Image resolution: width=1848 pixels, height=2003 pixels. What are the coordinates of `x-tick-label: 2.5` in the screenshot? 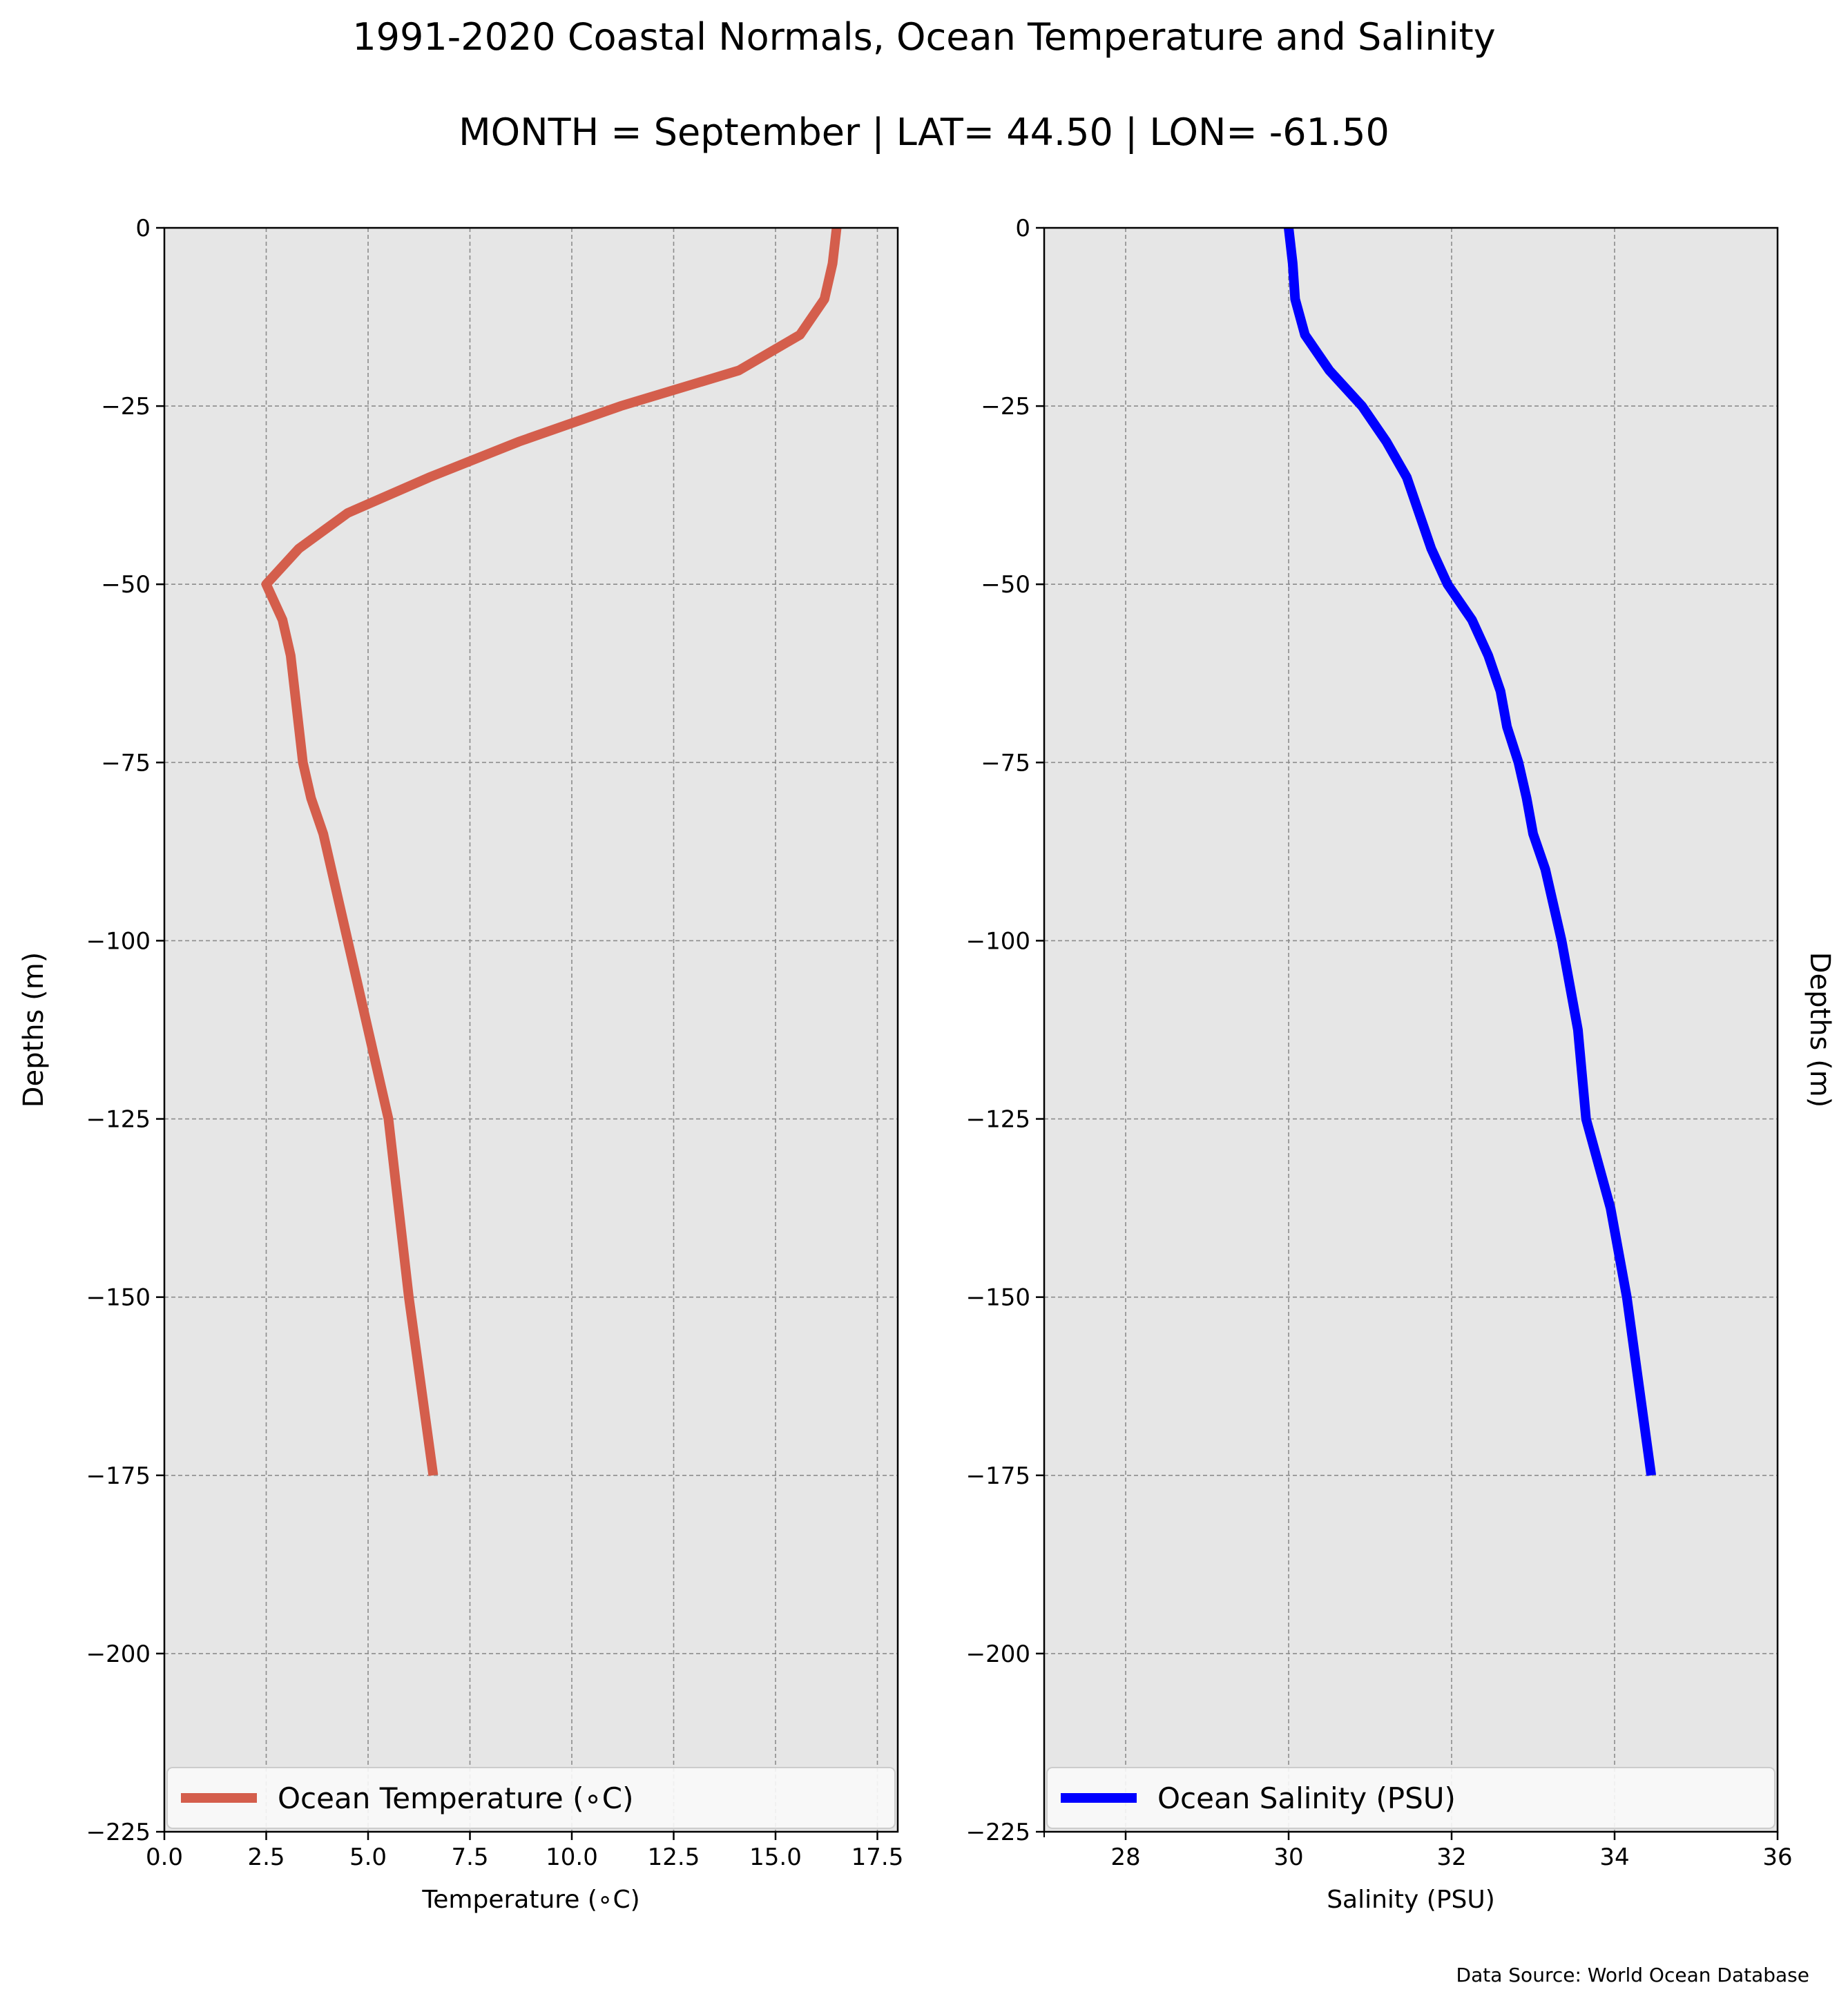 It's located at (266, 1857).